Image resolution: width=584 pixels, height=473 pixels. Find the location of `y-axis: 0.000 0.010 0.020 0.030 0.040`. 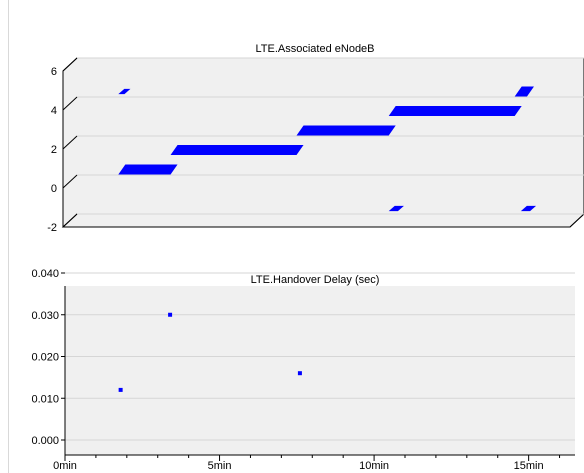

y-axis: 0.000 0.010 0.020 0.030 0.040 is located at coordinates (48, 361).